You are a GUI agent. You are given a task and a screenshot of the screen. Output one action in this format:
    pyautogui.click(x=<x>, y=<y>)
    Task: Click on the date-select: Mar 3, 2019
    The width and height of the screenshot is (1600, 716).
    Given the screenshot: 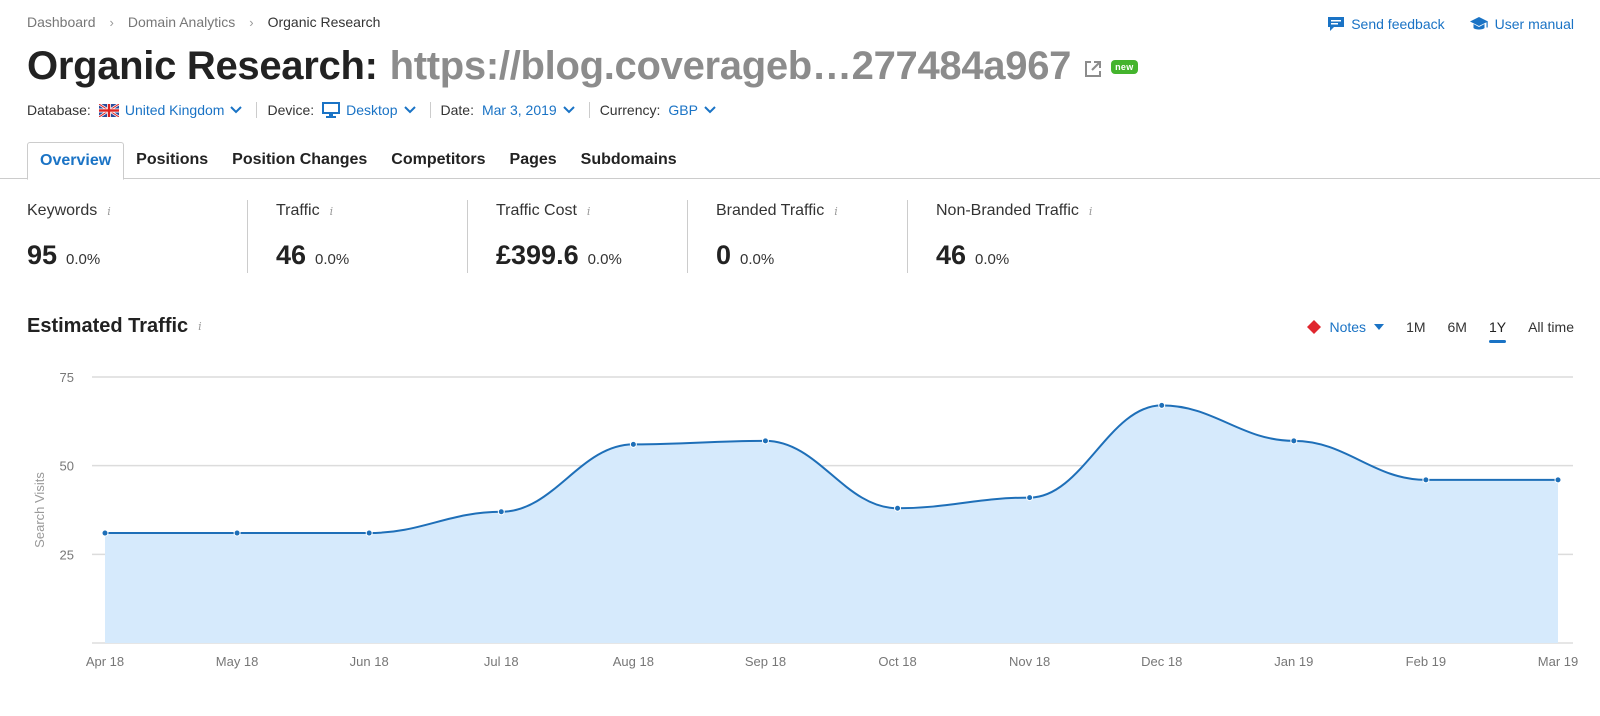 What is the action you would take?
    pyautogui.click(x=528, y=110)
    